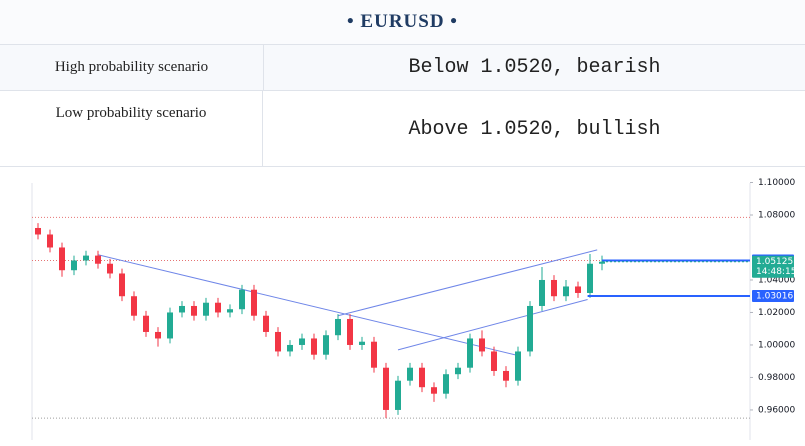 The width and height of the screenshot is (805, 446). Describe the element at coordinates (131, 128) in the screenshot. I see `scenario-label: Low probability scenario` at that location.